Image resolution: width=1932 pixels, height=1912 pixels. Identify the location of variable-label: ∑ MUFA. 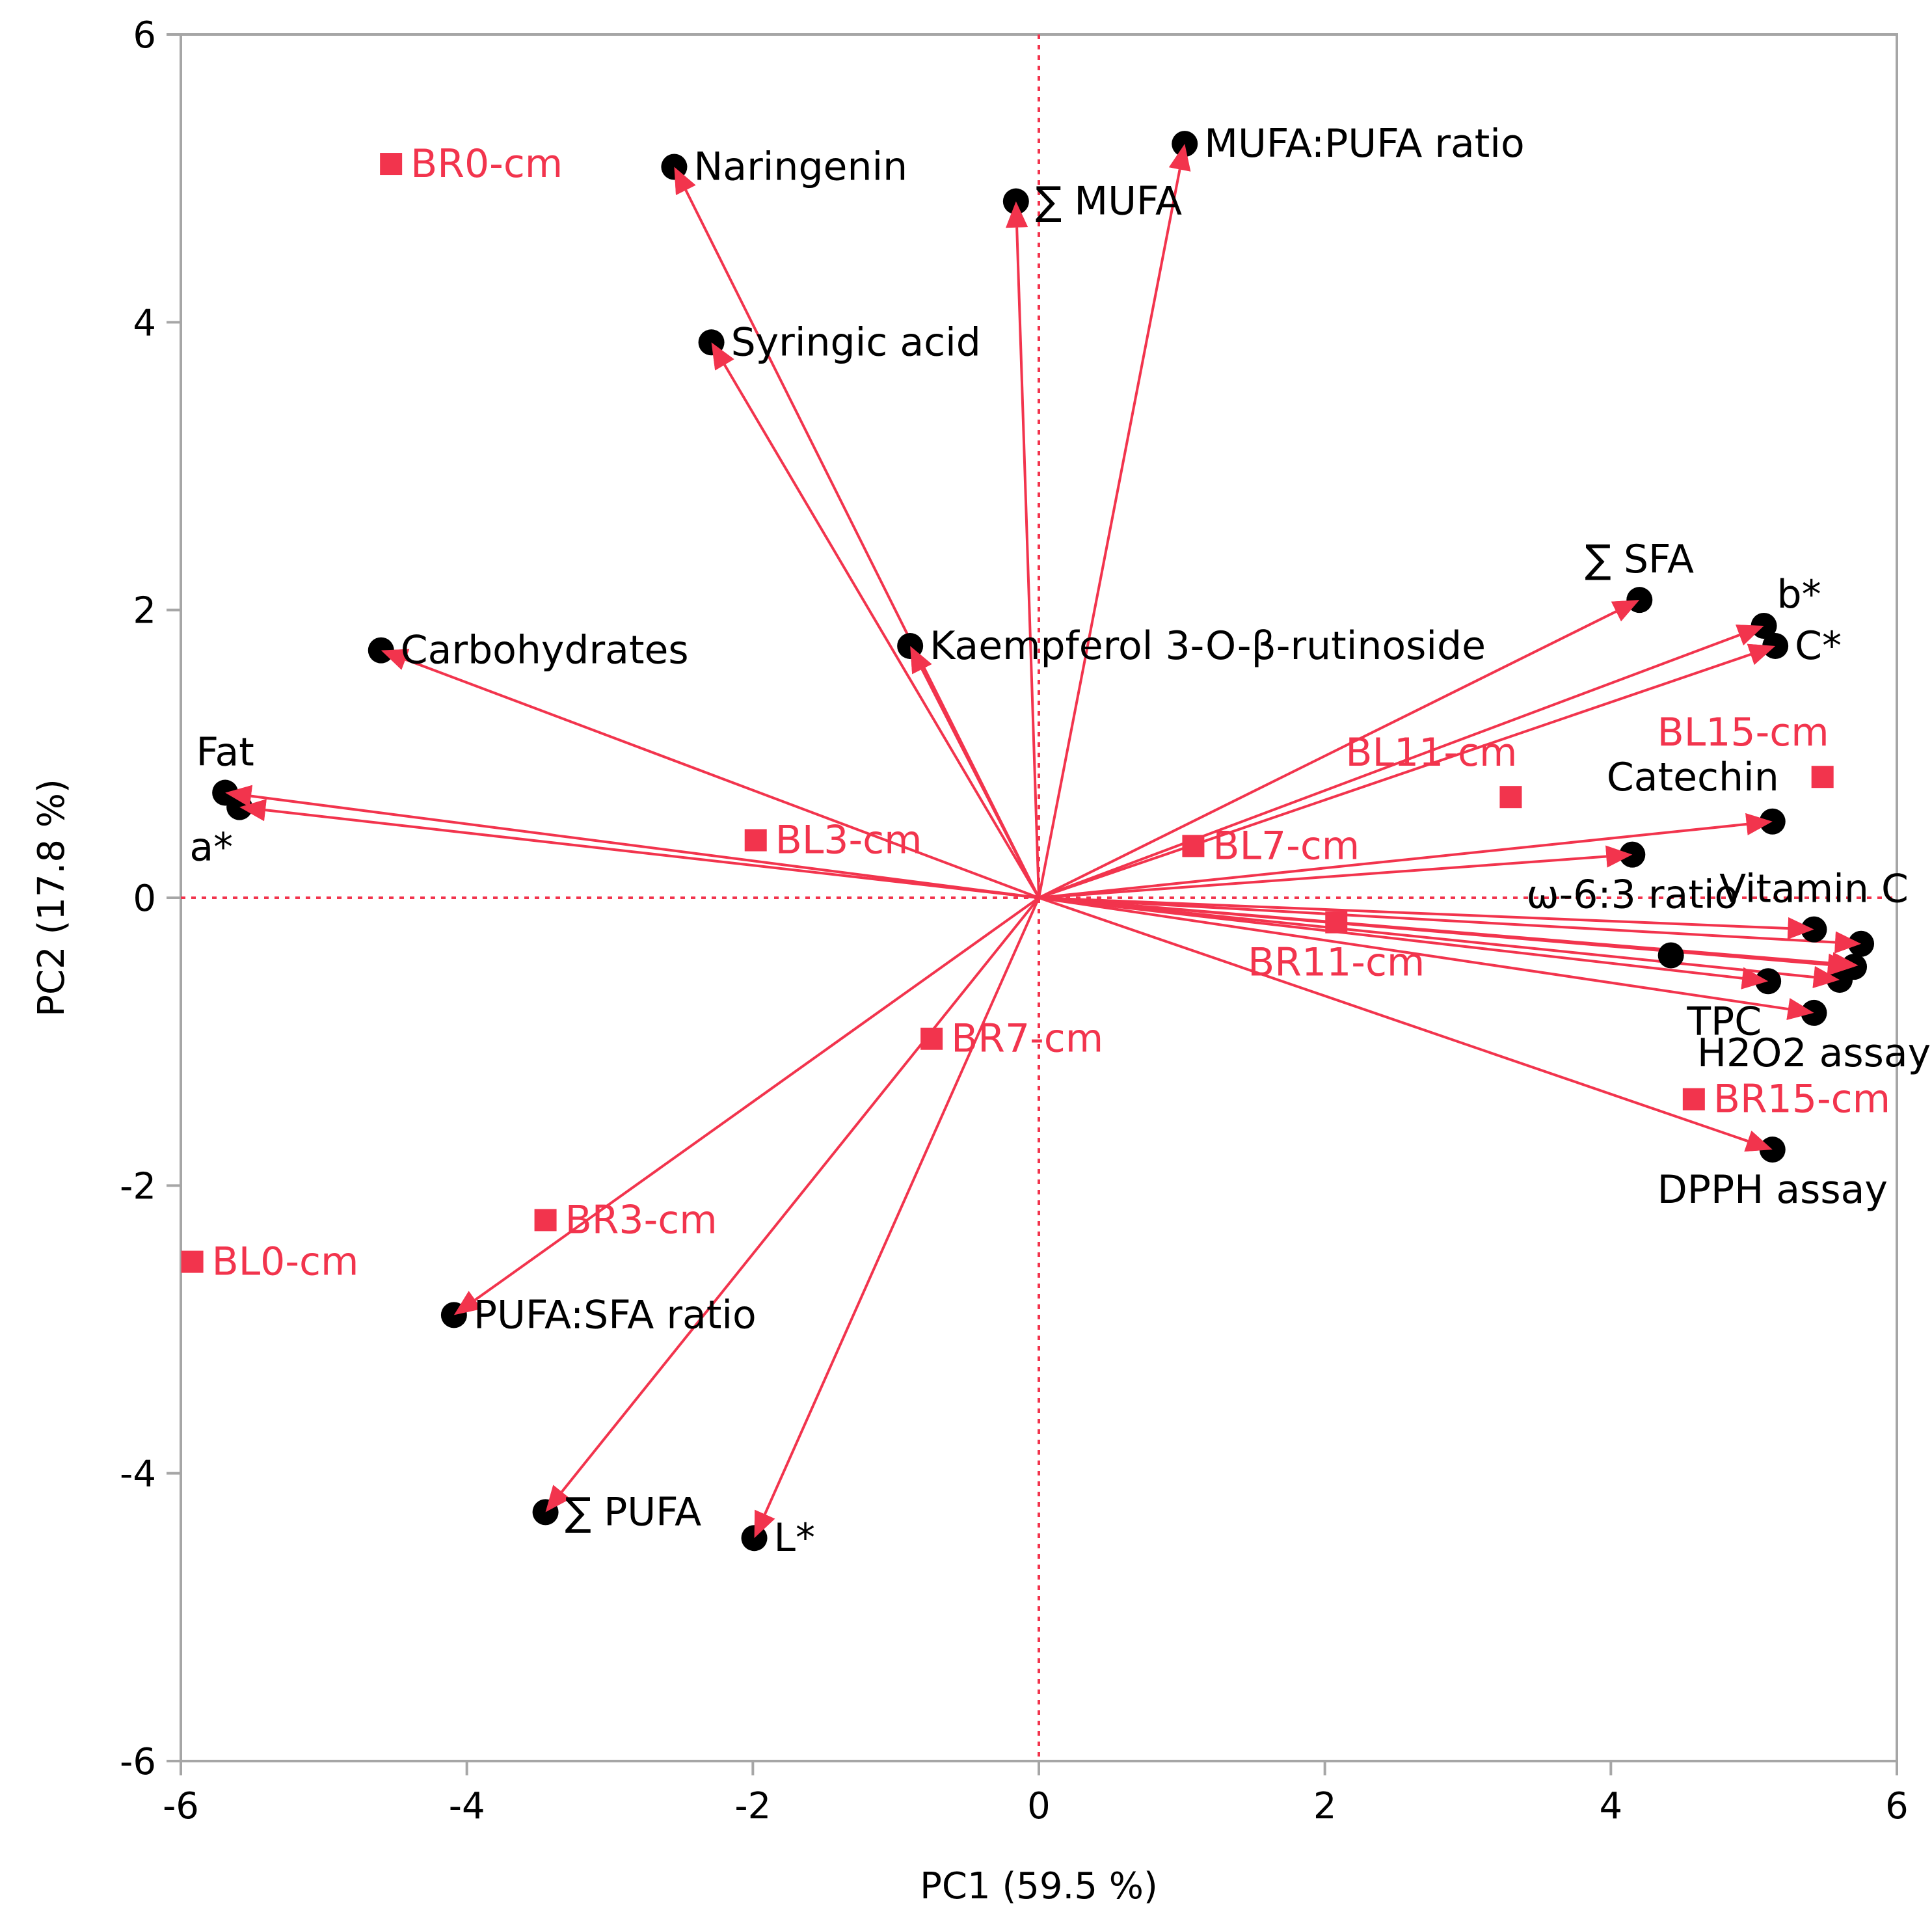
(1109, 201).